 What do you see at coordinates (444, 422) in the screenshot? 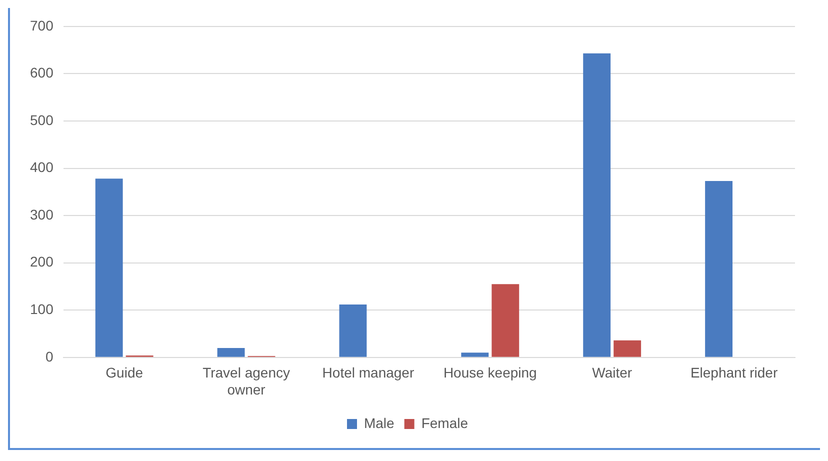
I see `legend-label: Female` at bounding box center [444, 422].